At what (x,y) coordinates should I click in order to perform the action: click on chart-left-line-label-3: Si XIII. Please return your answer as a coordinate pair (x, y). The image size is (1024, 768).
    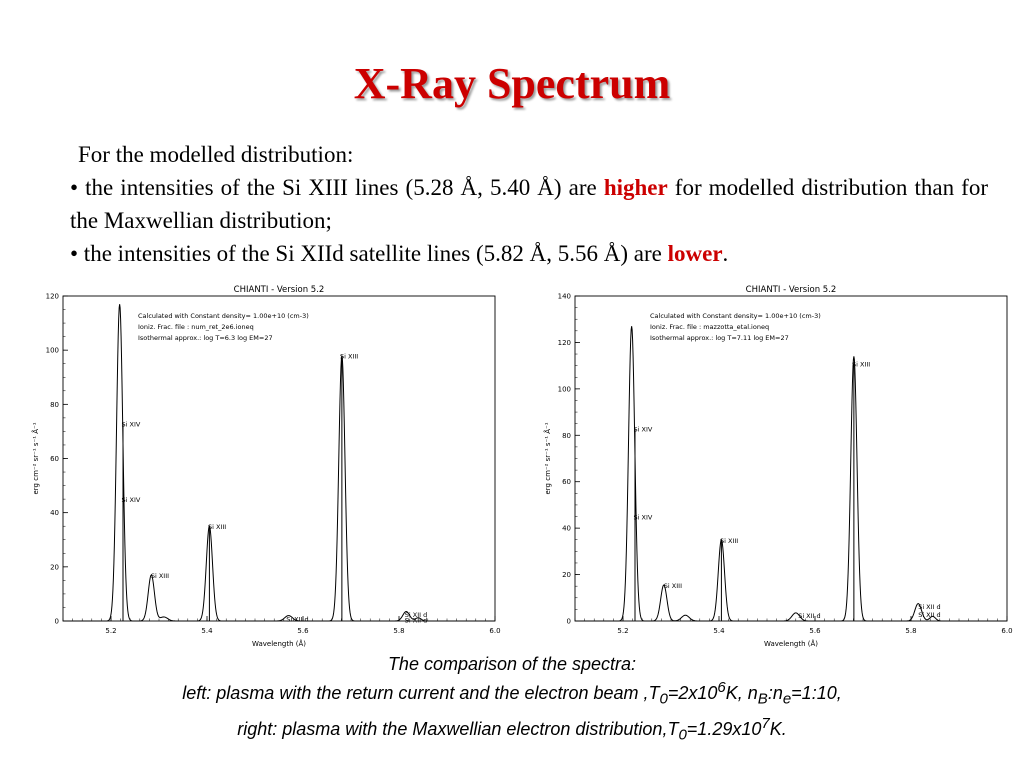
    Looking at the image, I should click on (217, 527).